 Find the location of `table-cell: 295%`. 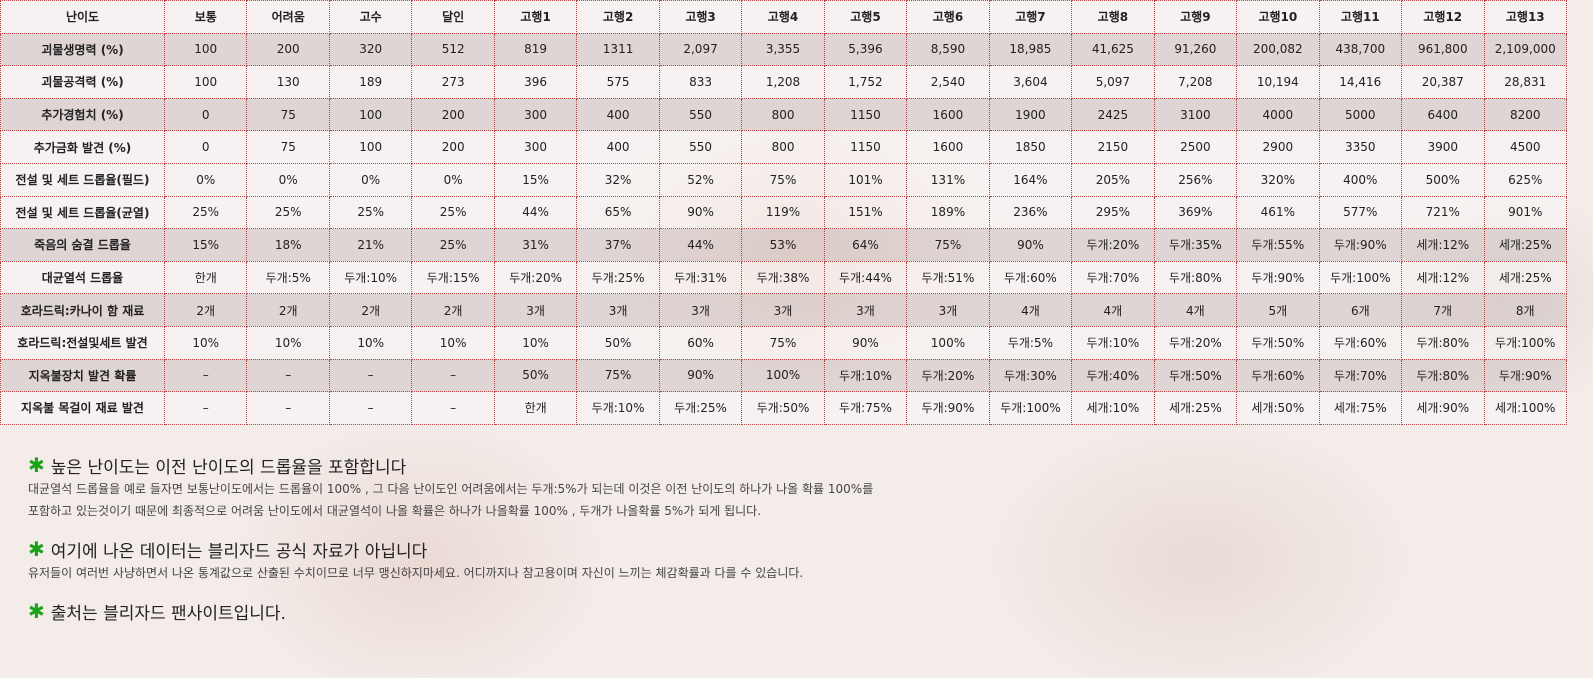

table-cell: 295% is located at coordinates (1113, 212).